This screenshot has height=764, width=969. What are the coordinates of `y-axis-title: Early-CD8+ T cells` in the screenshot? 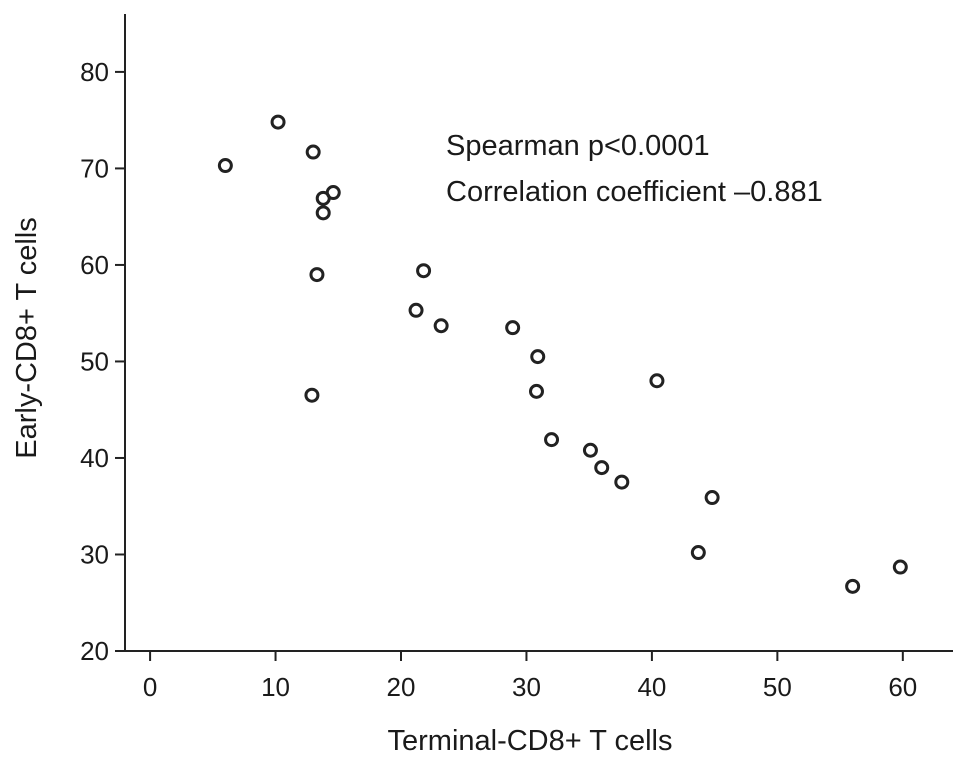 It's located at (27, 337).